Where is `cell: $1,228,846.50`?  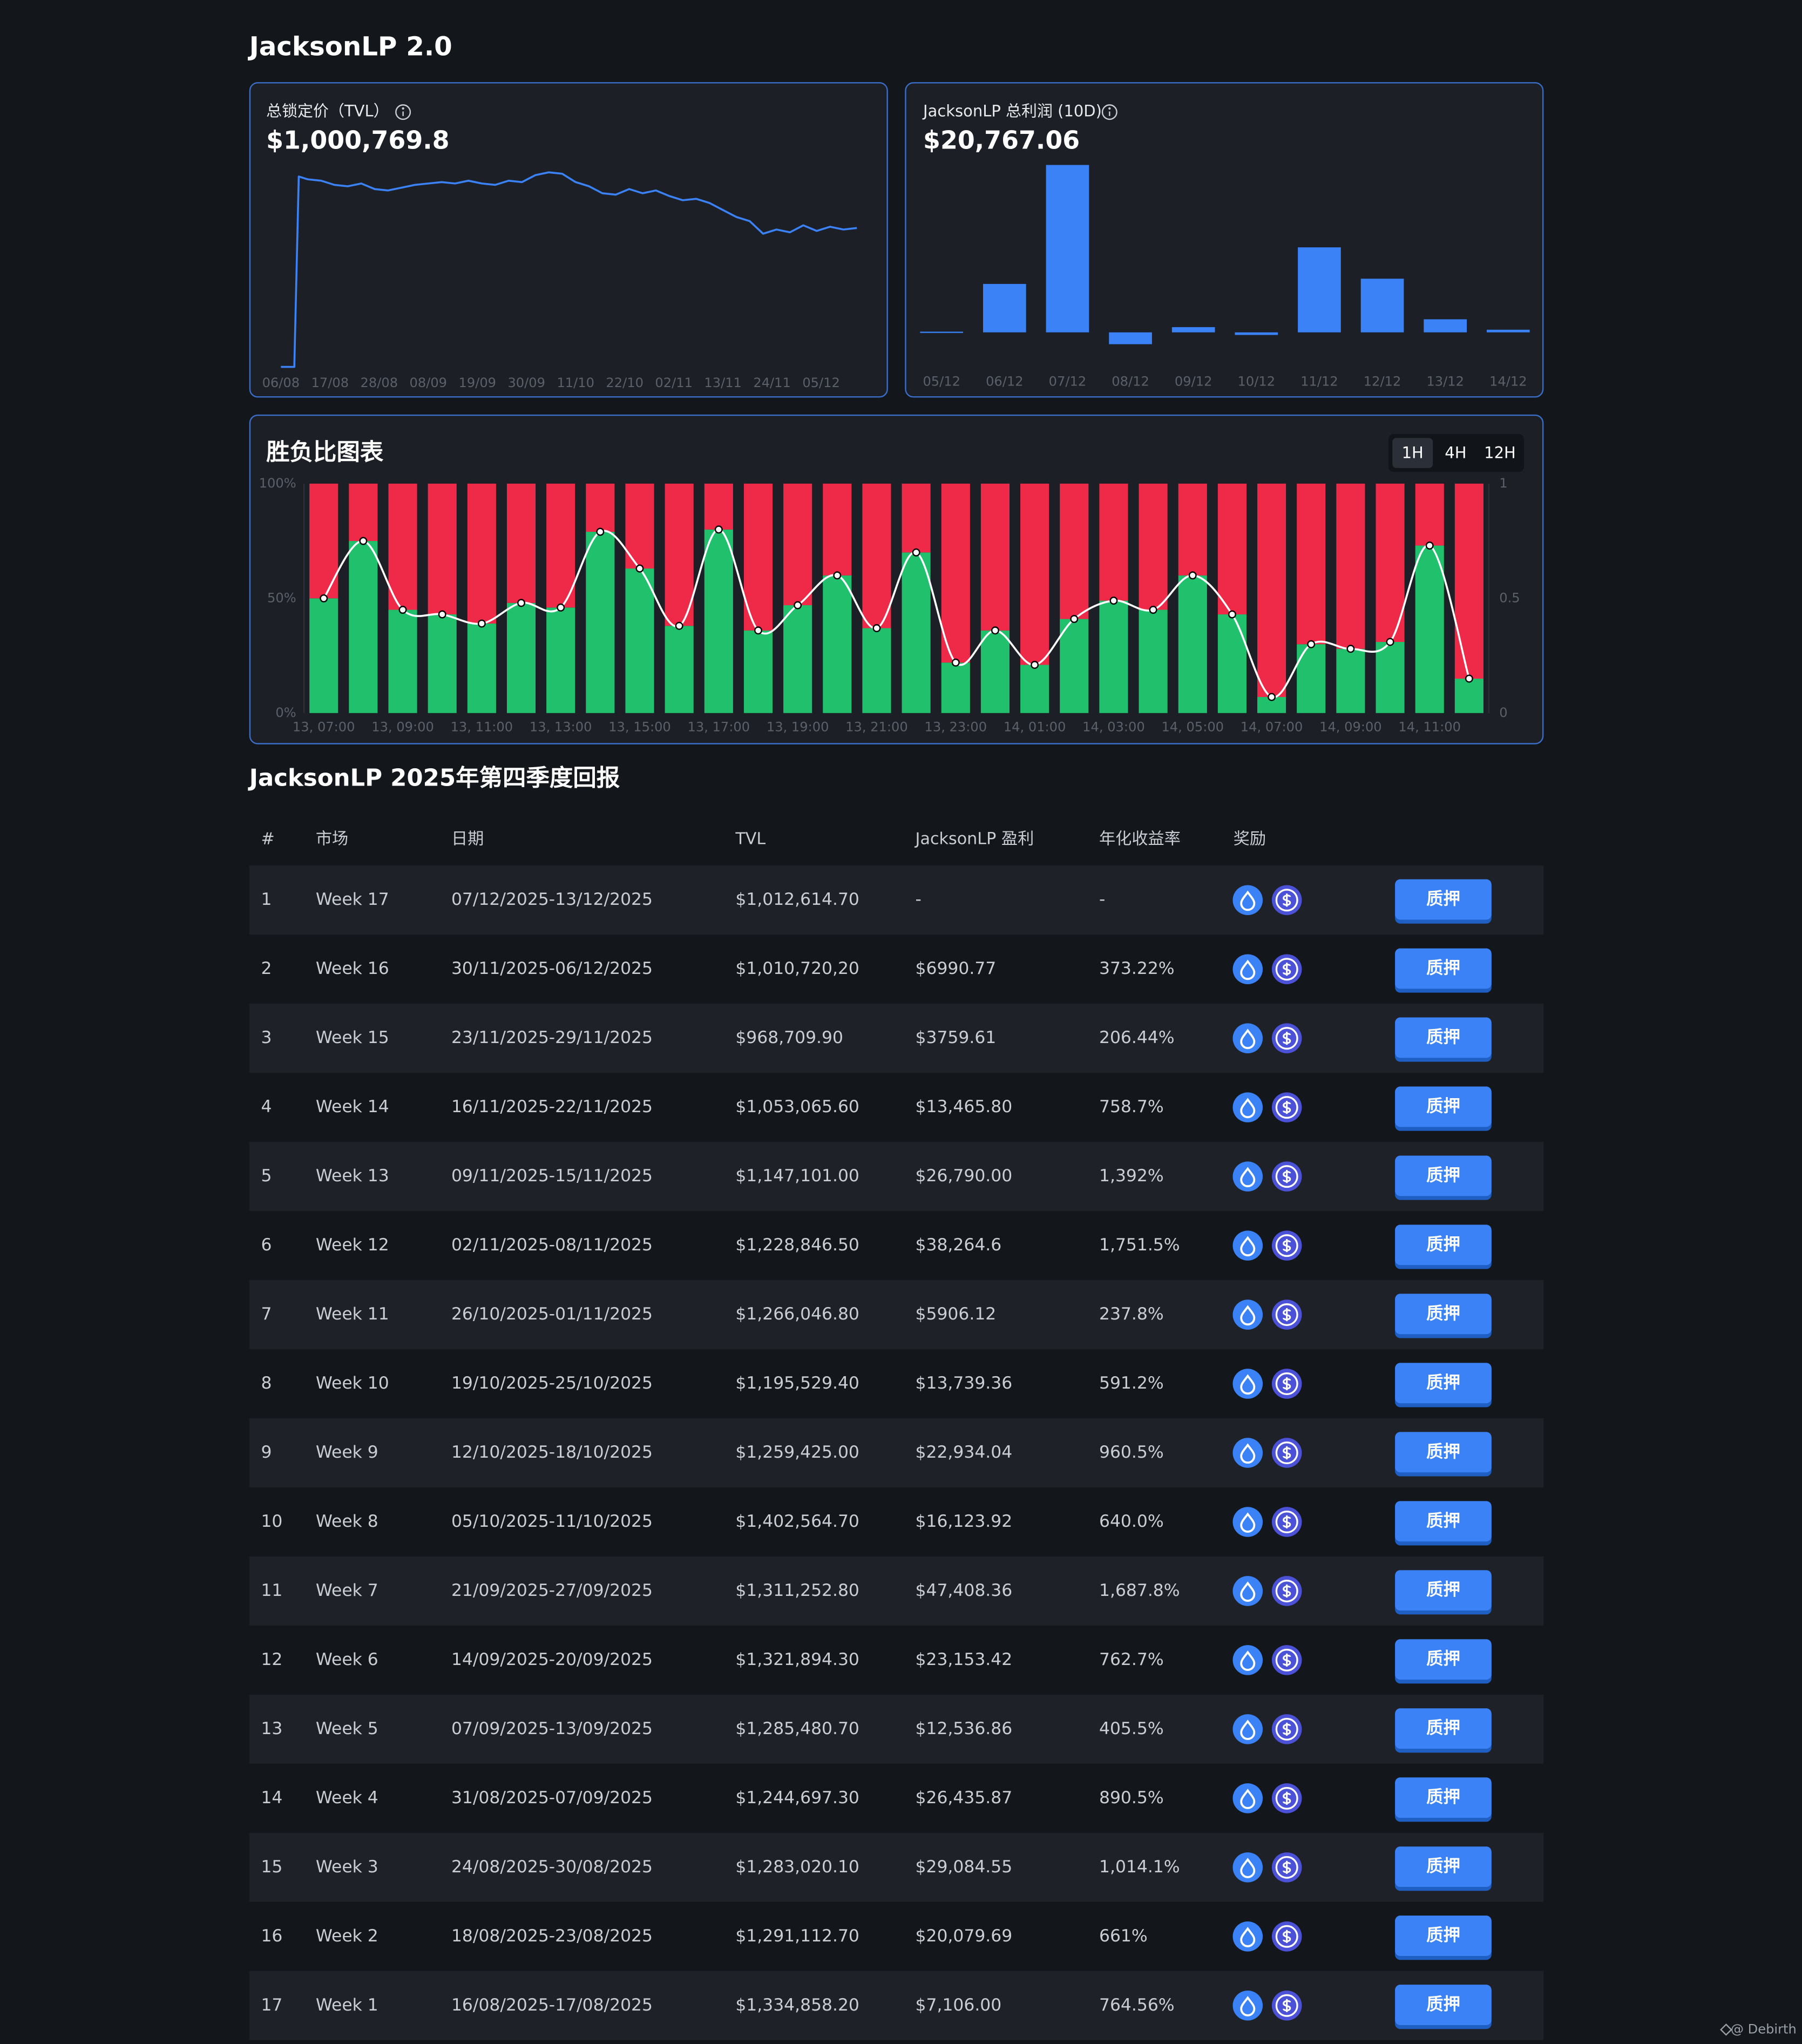 cell: $1,228,846.50 is located at coordinates (797, 1245).